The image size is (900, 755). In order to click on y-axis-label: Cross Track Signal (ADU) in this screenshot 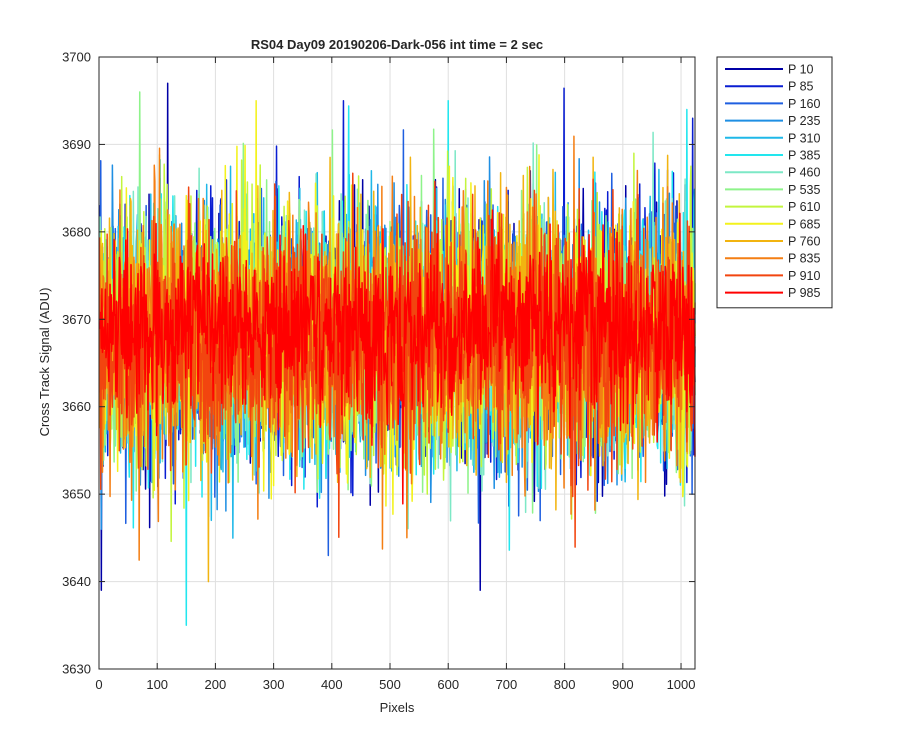, I will do `click(44, 362)`.